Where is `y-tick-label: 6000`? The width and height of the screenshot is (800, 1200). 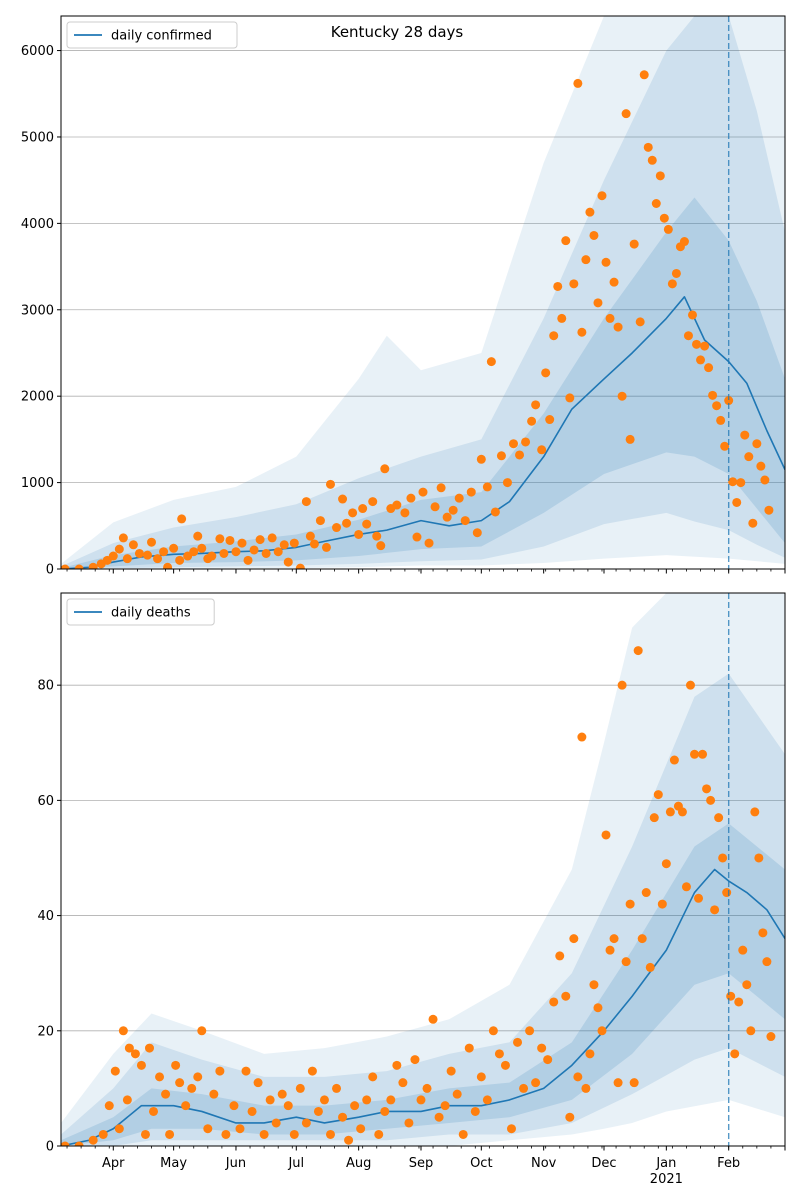 y-tick-label: 6000 is located at coordinates (37, 51).